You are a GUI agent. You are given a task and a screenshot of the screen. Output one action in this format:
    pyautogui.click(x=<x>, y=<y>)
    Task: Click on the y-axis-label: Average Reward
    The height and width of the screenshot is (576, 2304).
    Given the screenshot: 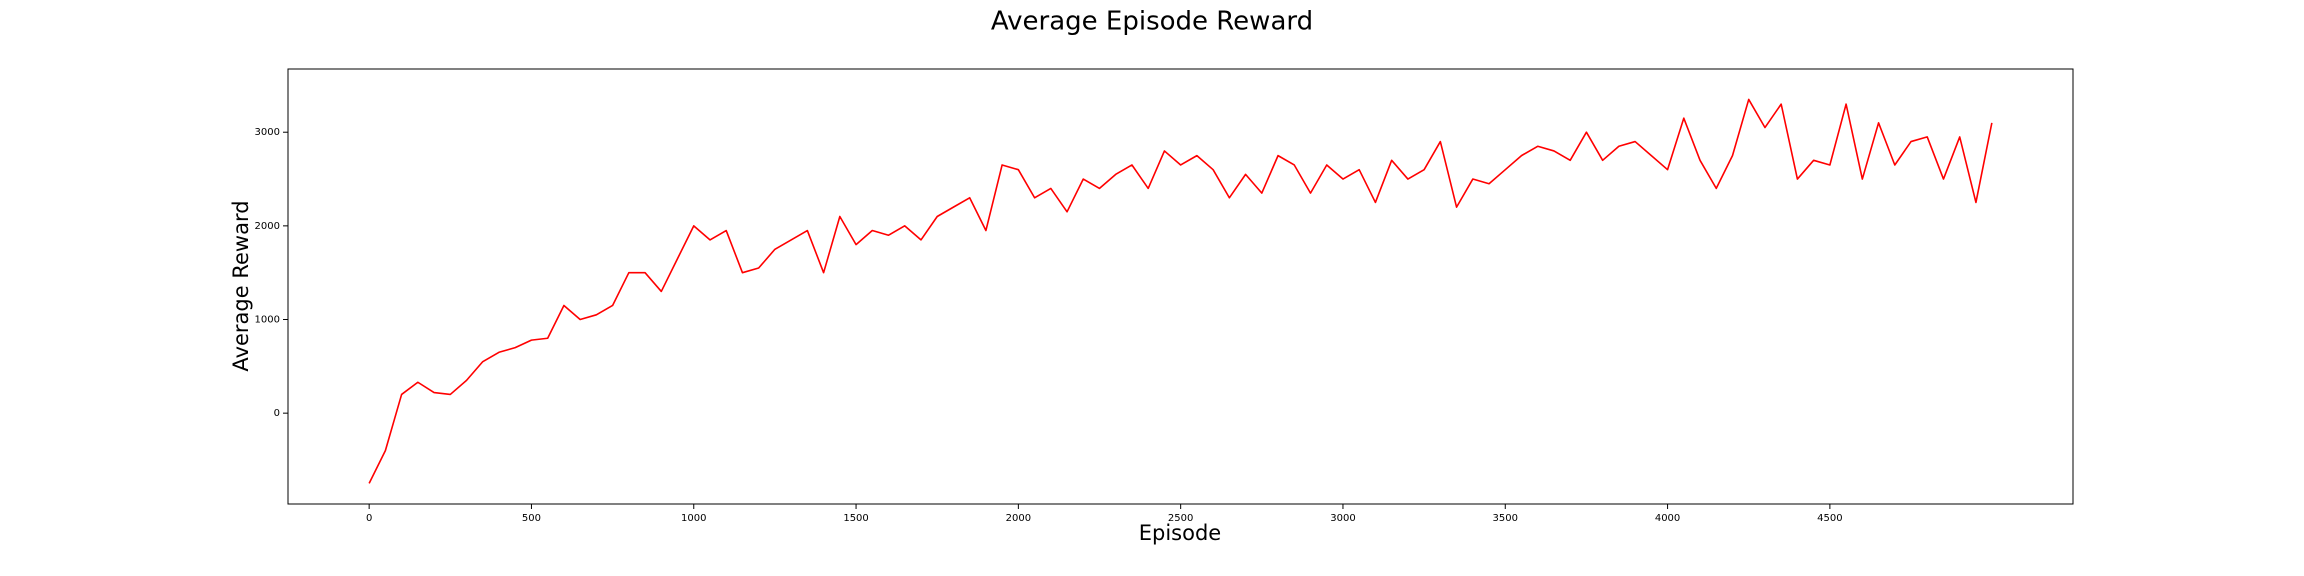 What is the action you would take?
    pyautogui.click(x=241, y=285)
    